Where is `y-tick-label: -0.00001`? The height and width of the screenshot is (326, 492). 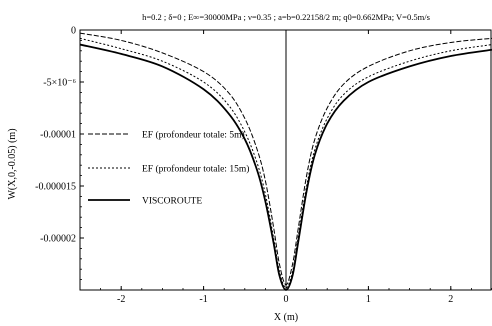
y-tick-label: -0.00001 is located at coordinates (58, 135).